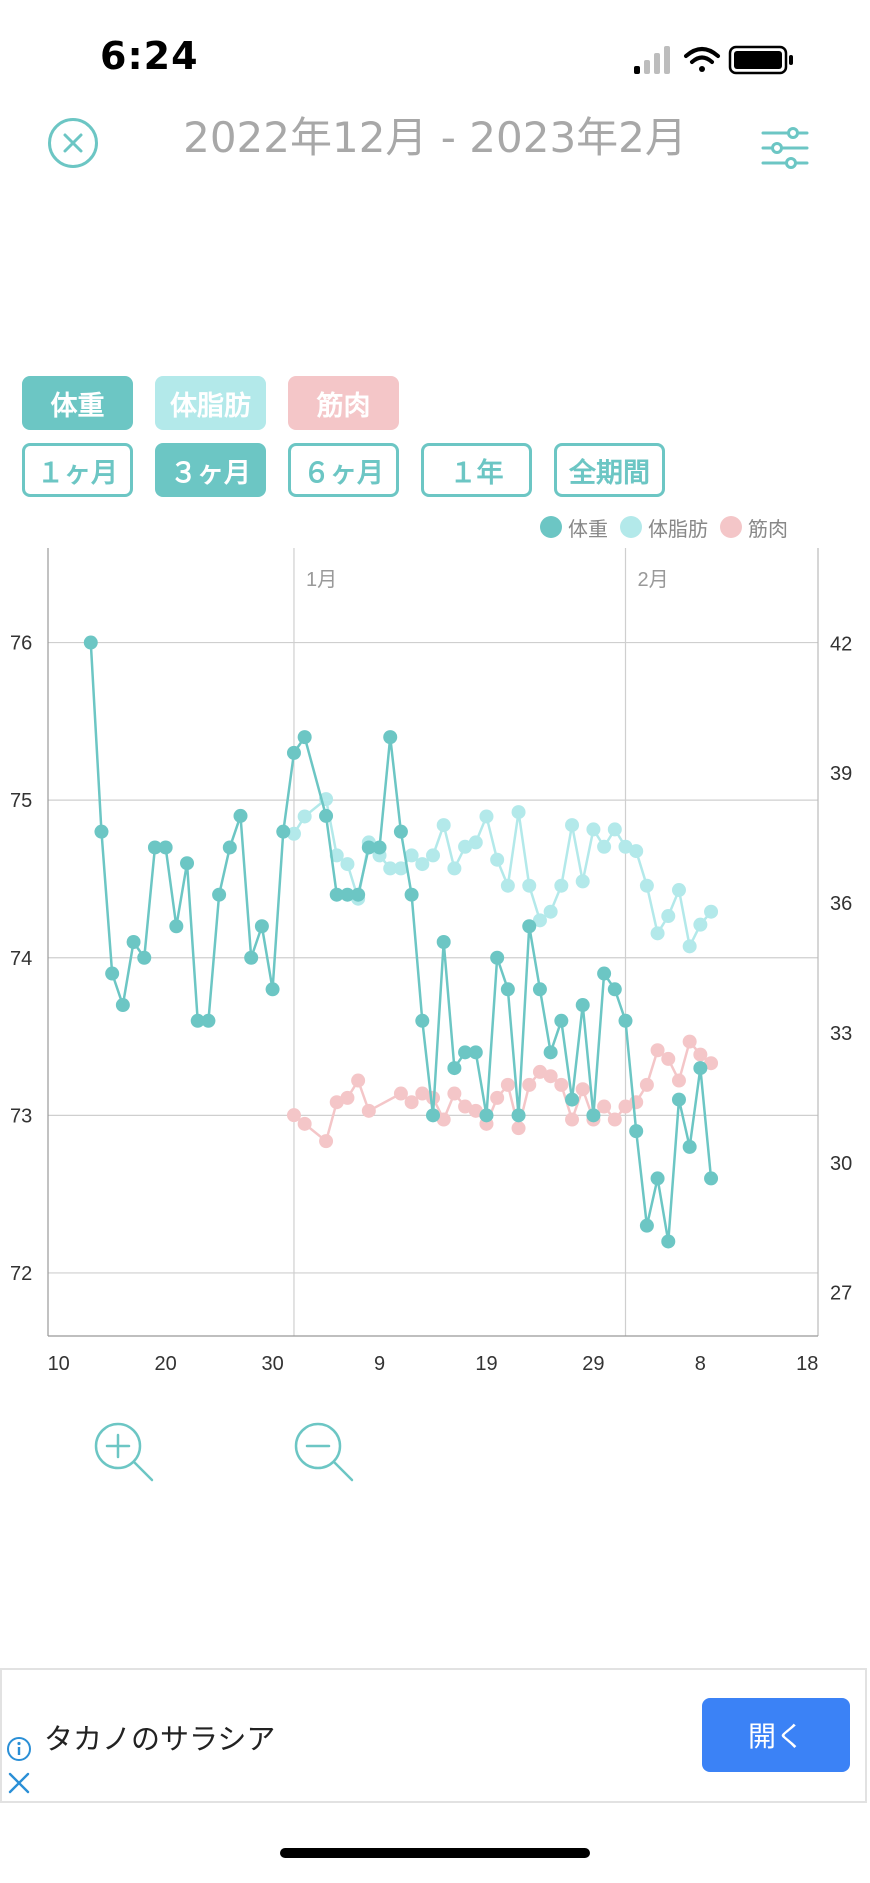 The width and height of the screenshot is (870, 1883). Describe the element at coordinates (21, 1116) in the screenshot. I see `y-left-tick-label: 73` at that location.